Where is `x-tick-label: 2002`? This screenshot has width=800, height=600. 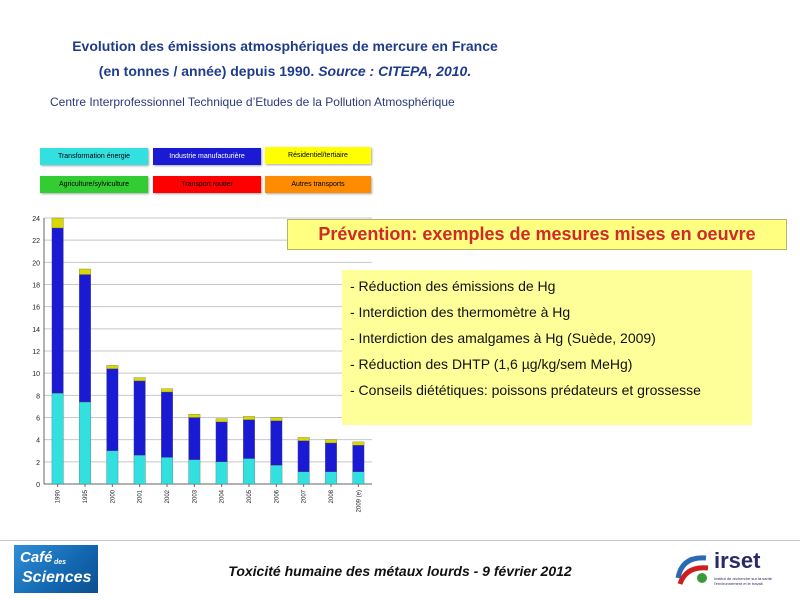
x-tick-label: 2002 is located at coordinates (168, 496).